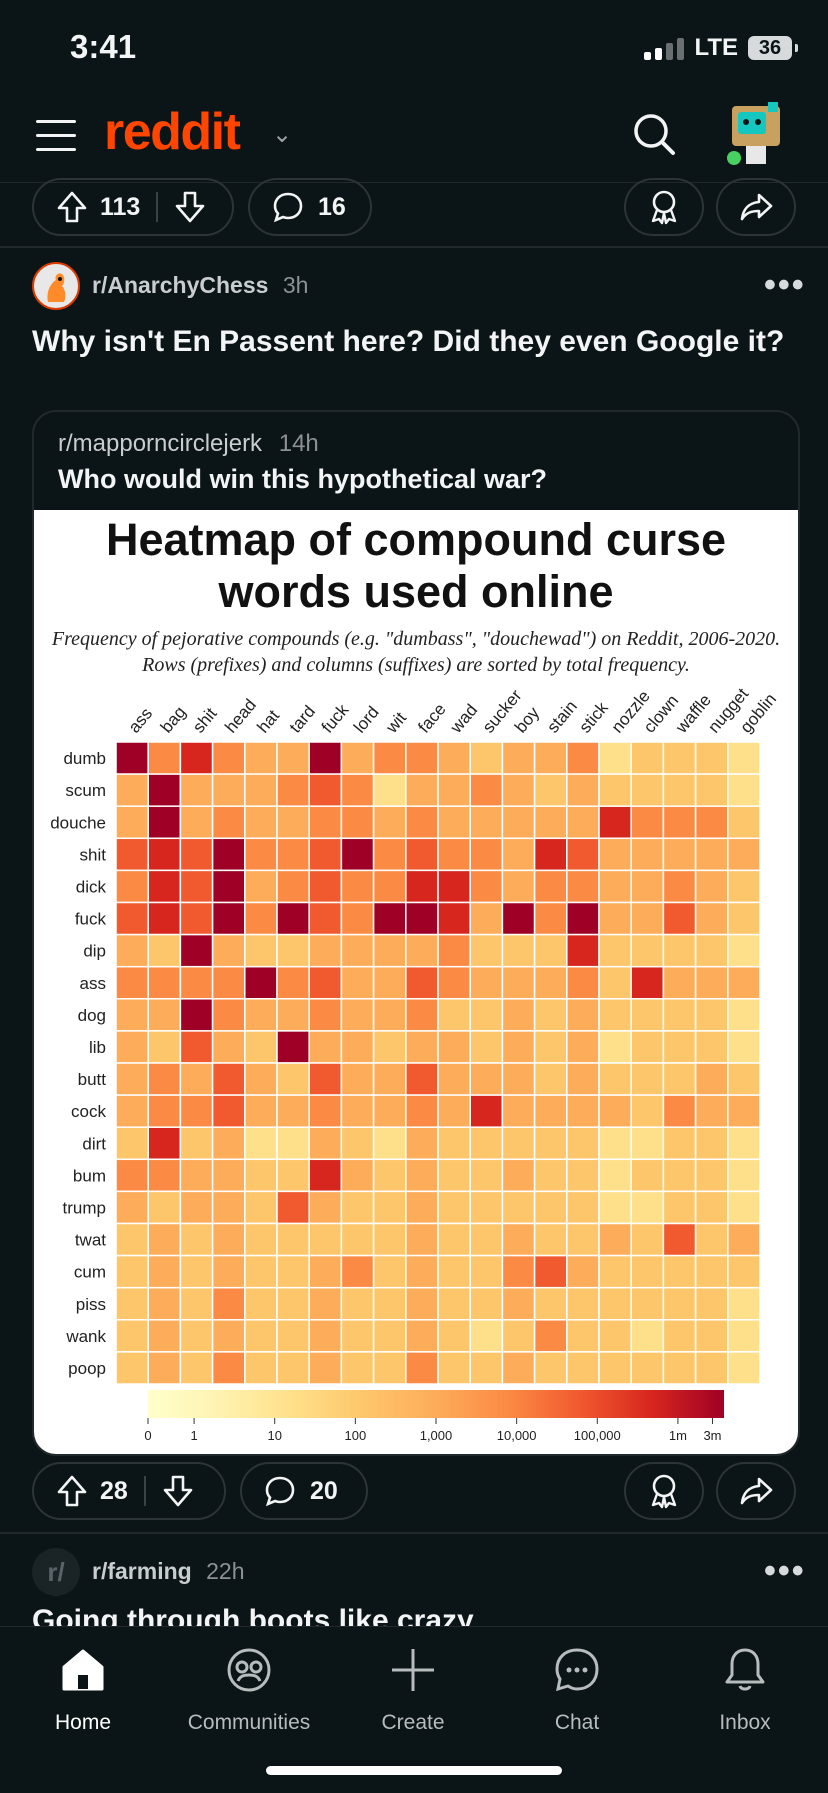 The height and width of the screenshot is (1793, 828). I want to click on user-avatar, so click(756, 133).